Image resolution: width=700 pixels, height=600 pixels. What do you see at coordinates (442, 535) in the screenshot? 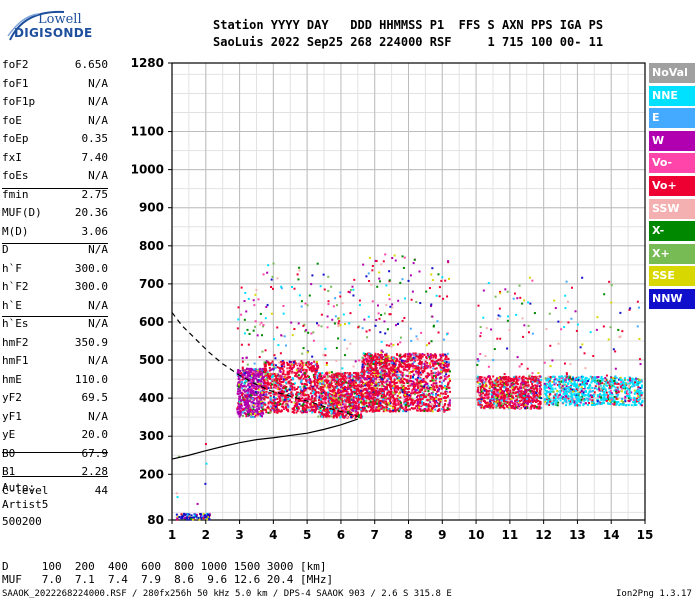
I see `x-tick-label: 9` at bounding box center [442, 535].